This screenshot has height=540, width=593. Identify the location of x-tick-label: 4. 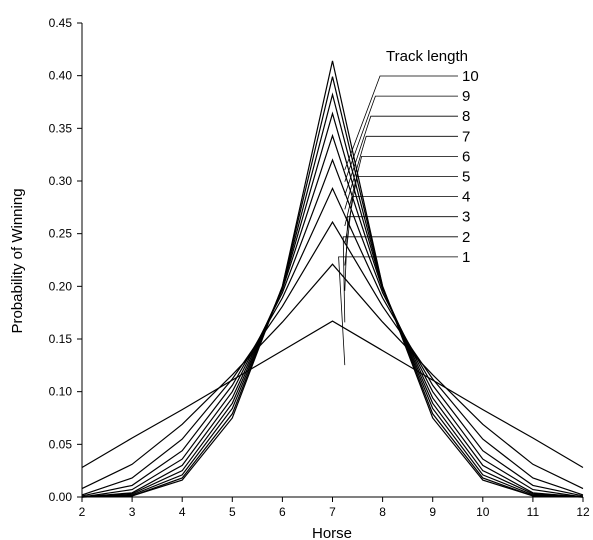
(182, 512).